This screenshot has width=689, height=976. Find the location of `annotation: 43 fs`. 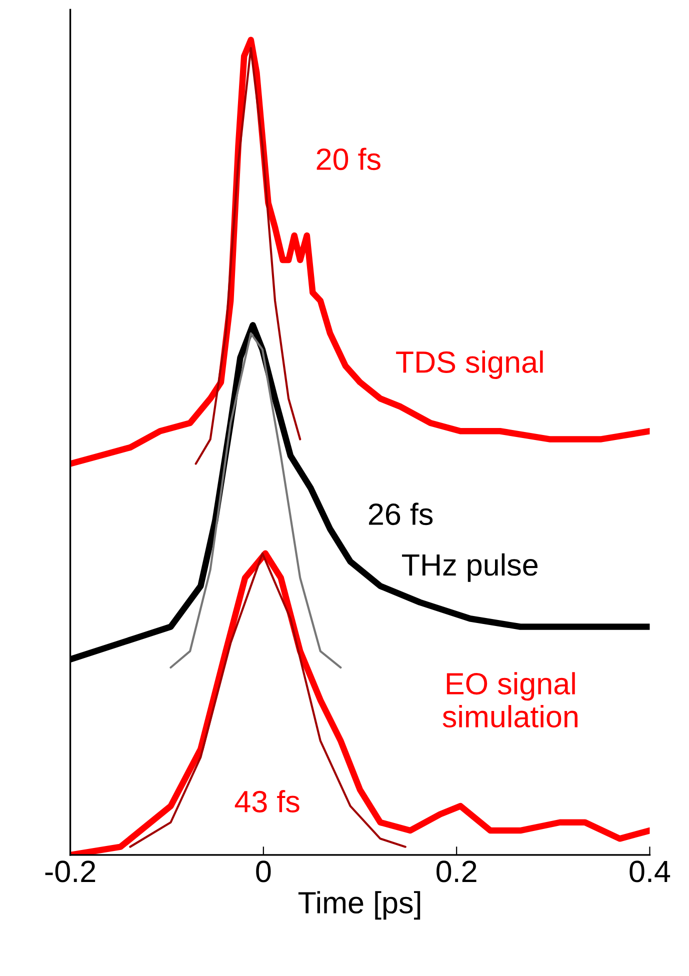

annotation: 43 fs is located at coordinates (267, 801).